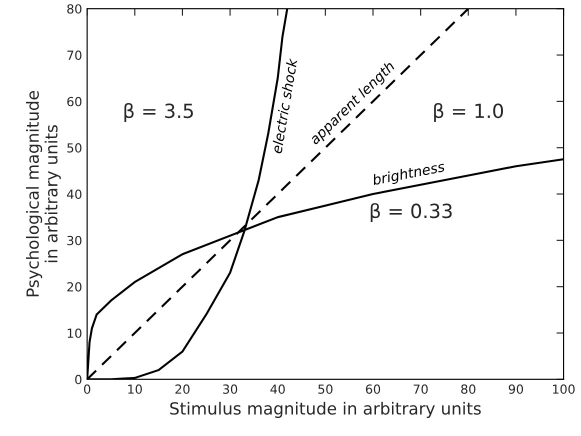 This screenshot has height=436, width=581. Describe the element at coordinates (277, 389) in the screenshot. I see `x-tick-label: 40` at that location.